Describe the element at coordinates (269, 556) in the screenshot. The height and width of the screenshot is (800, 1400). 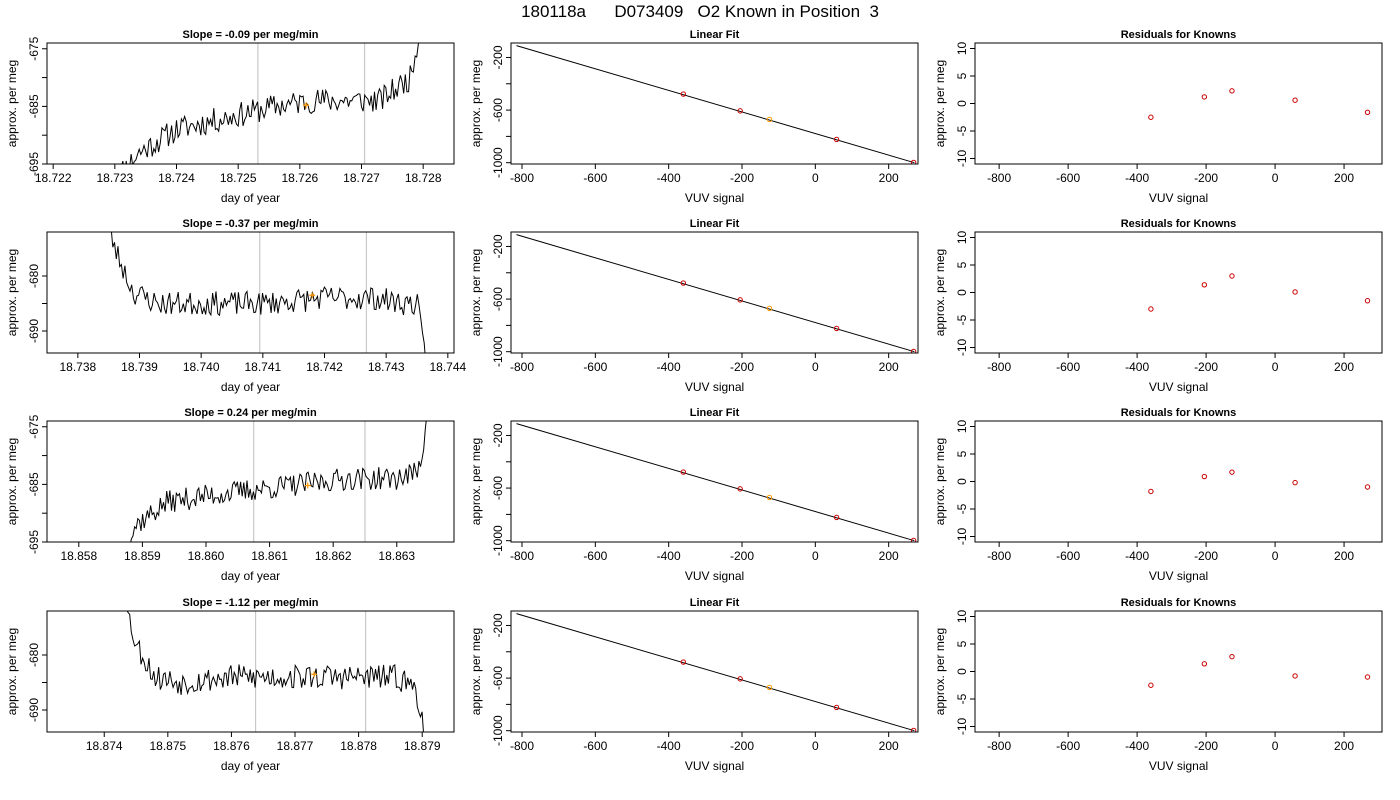
I see `x-tick-label: 18.861` at that location.